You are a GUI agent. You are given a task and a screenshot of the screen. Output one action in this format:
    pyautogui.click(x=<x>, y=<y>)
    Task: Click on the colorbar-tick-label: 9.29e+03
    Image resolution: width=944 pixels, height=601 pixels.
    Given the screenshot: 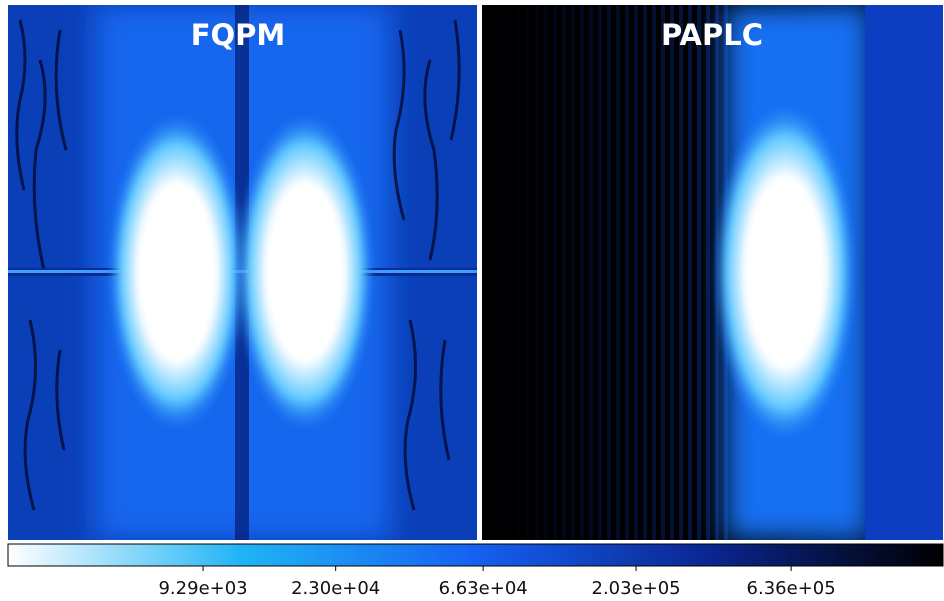 What is the action you would take?
    pyautogui.click(x=202, y=588)
    